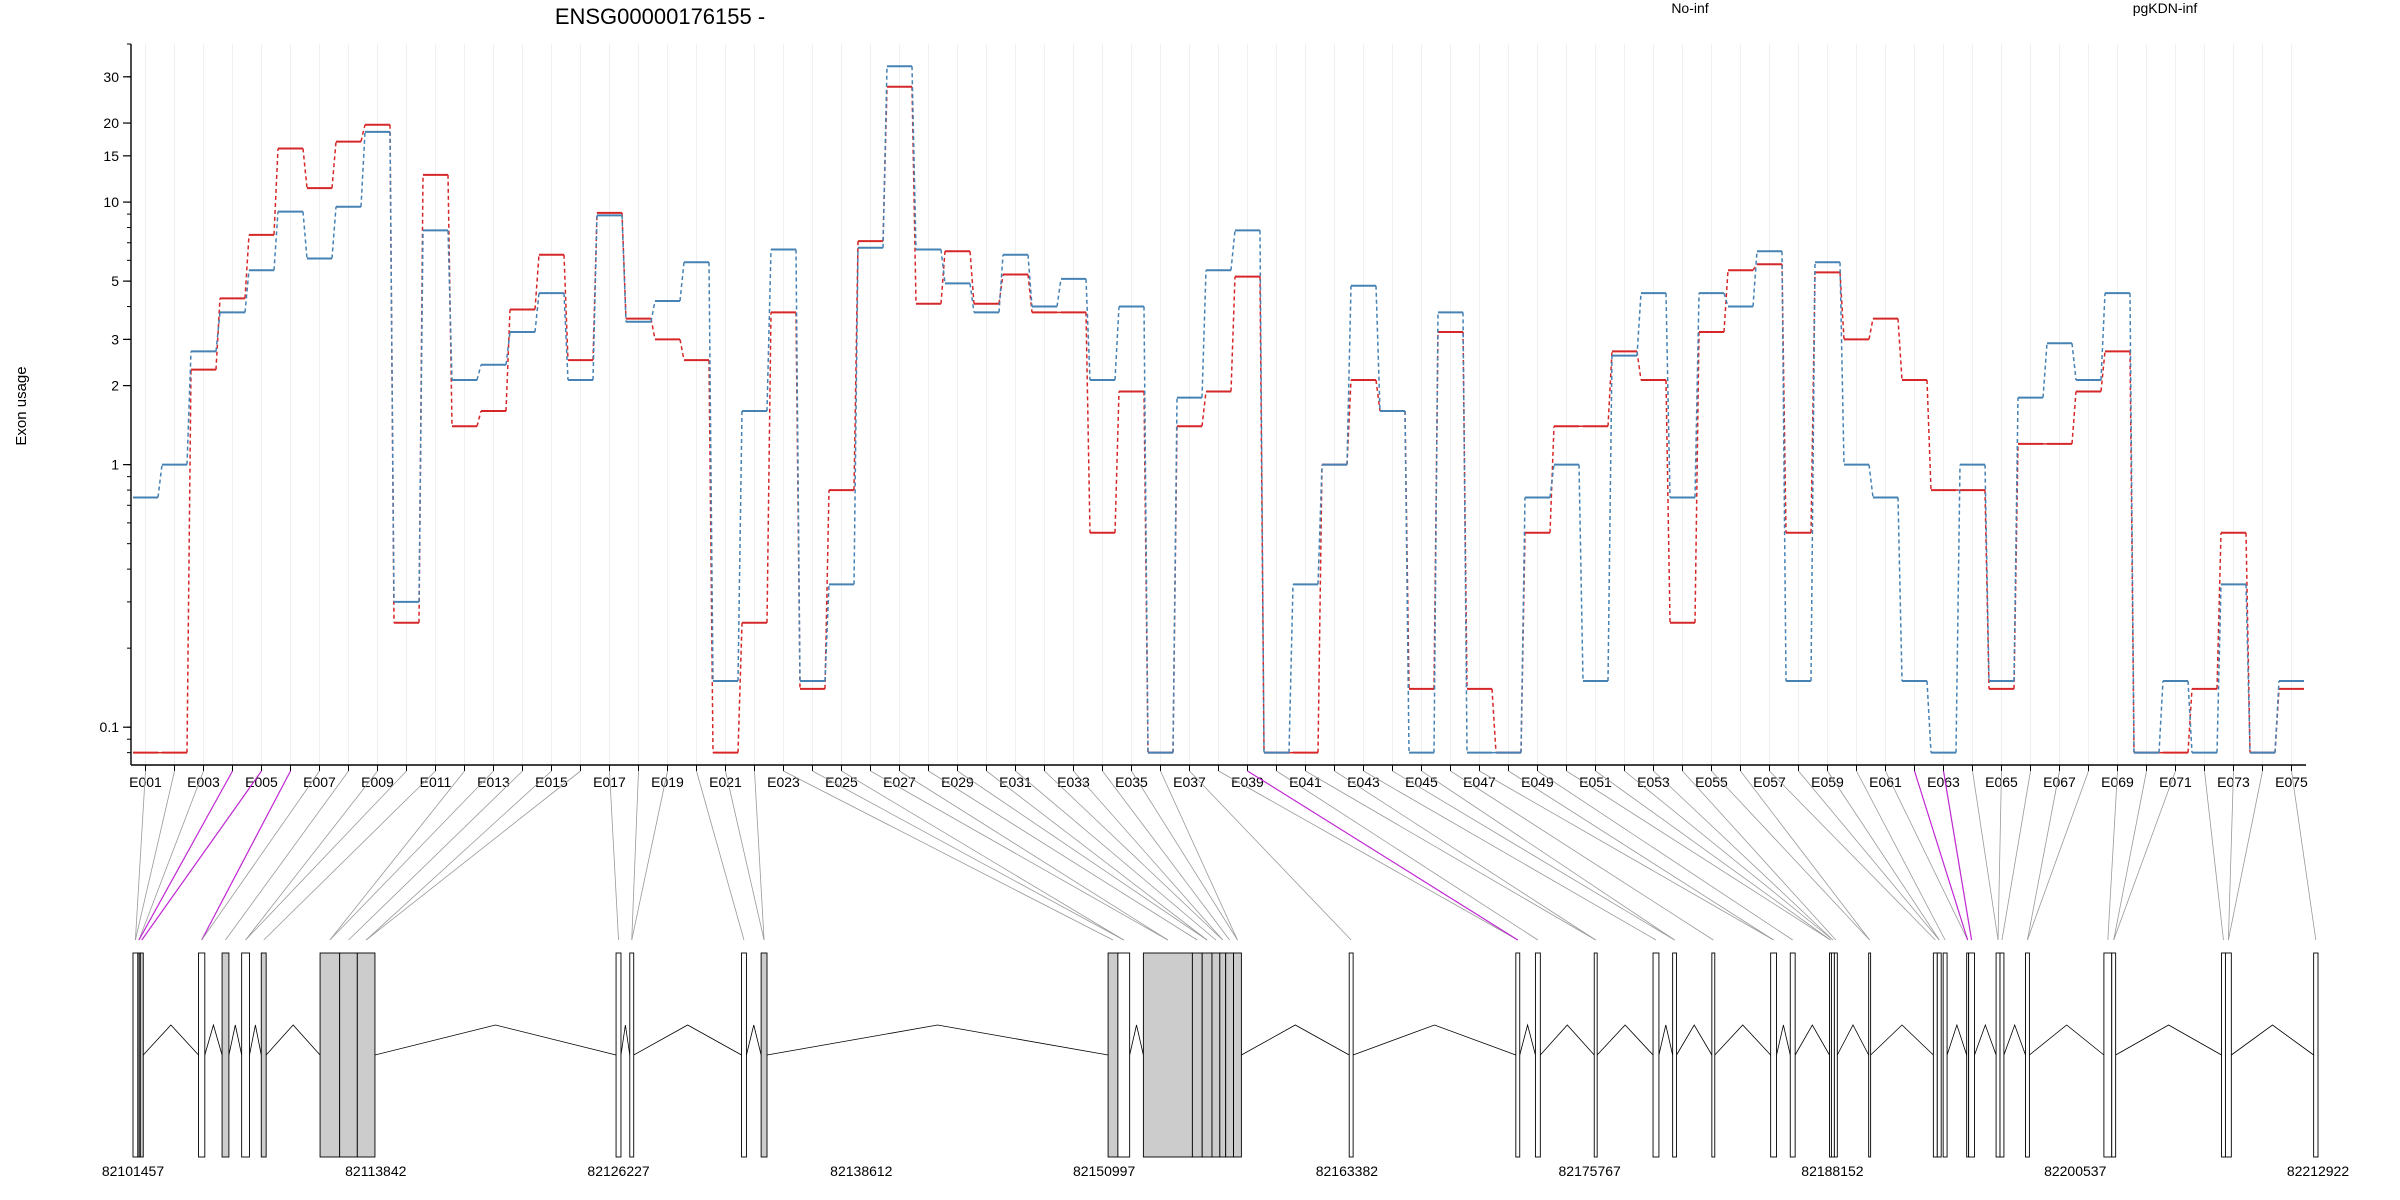 The width and height of the screenshot is (2400, 1200). What do you see at coordinates (261, 782) in the screenshot?
I see `x-tick-label: E005` at bounding box center [261, 782].